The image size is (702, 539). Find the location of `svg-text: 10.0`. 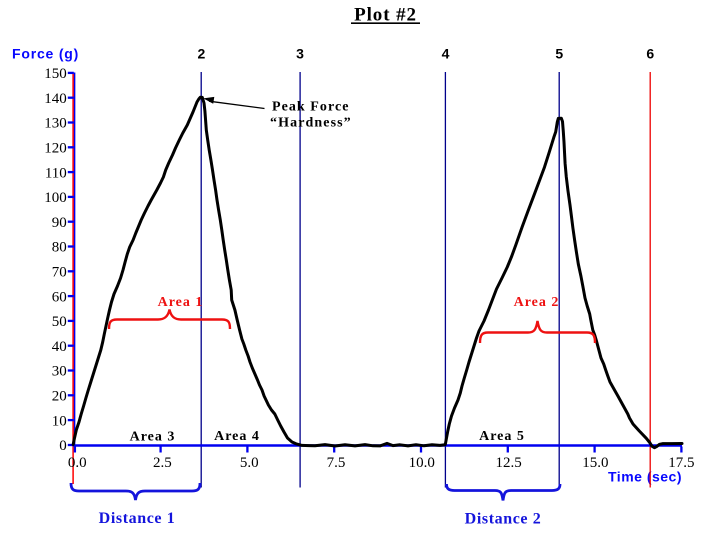

svg-text: 10.0 is located at coordinates (422, 463).